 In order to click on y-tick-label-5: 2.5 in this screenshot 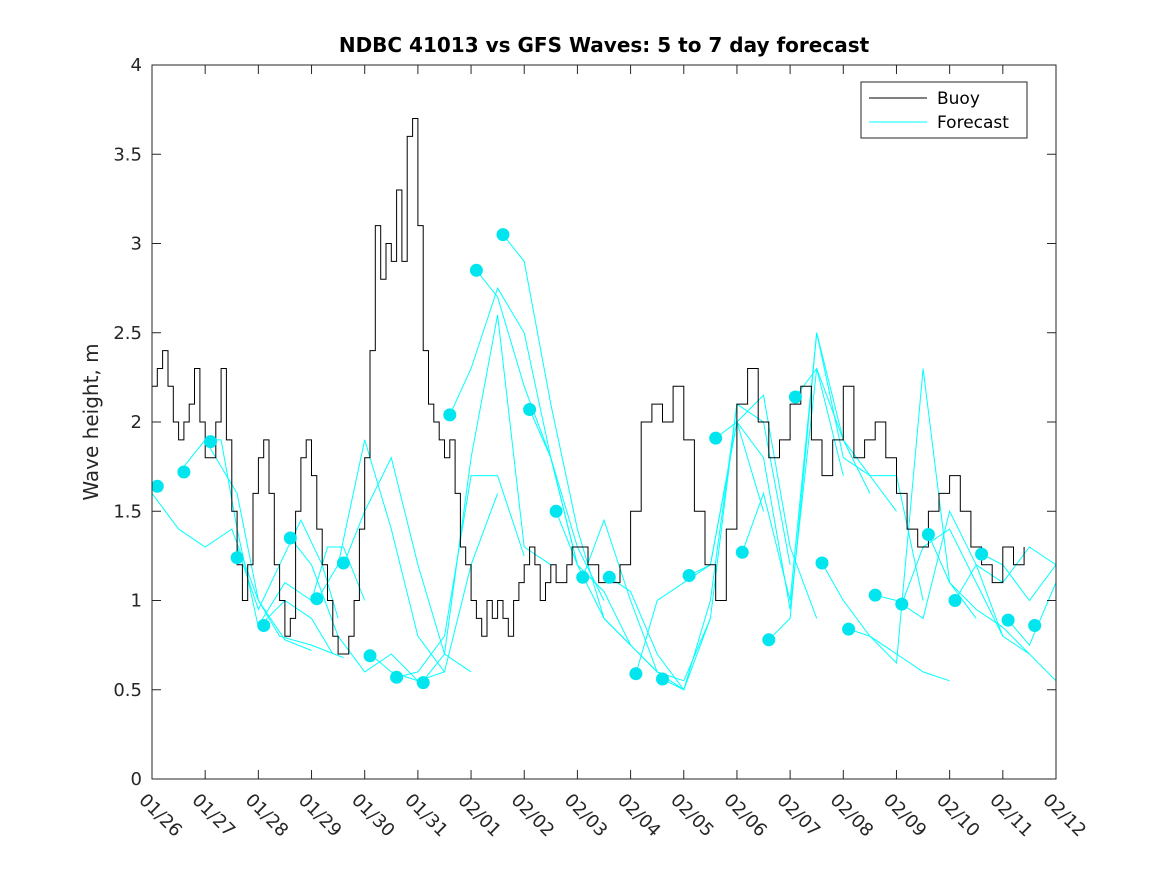, I will do `click(127, 333)`.